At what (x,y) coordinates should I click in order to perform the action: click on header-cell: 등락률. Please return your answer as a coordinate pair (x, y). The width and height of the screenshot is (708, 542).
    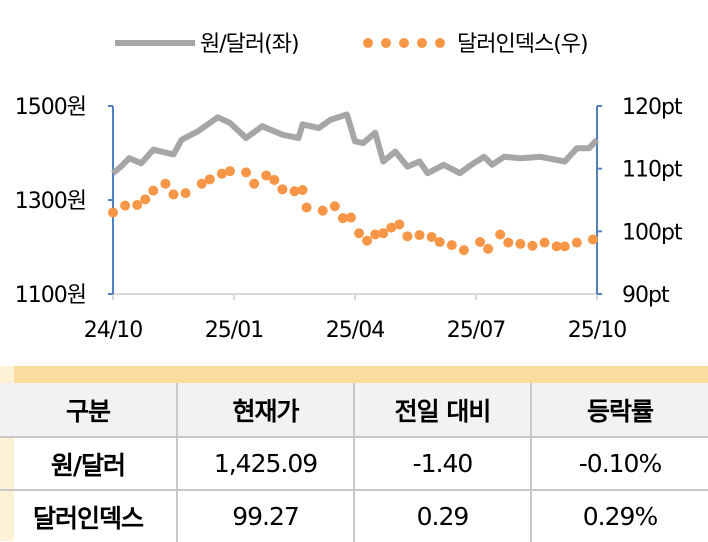
    Looking at the image, I should click on (619, 410).